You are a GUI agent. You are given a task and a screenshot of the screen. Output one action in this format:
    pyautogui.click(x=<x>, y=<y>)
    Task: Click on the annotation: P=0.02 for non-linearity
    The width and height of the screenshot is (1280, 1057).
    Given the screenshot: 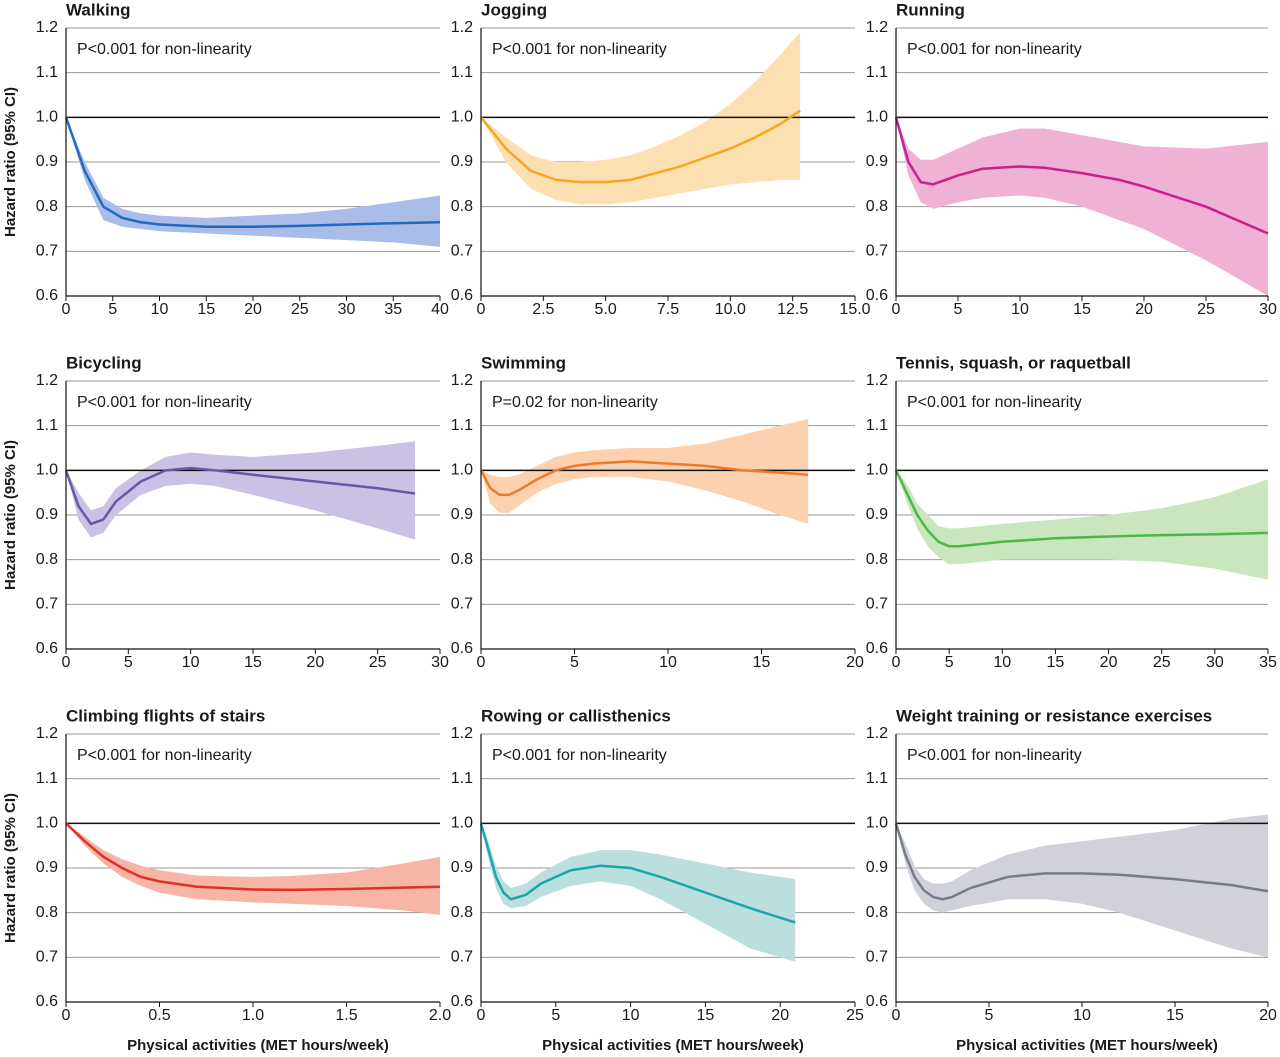 What is the action you would take?
    pyautogui.click(x=575, y=402)
    